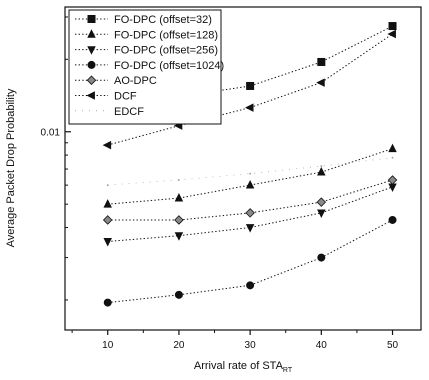 The image size is (429, 380). I want to click on x-tick-label: 30, so click(251, 345).